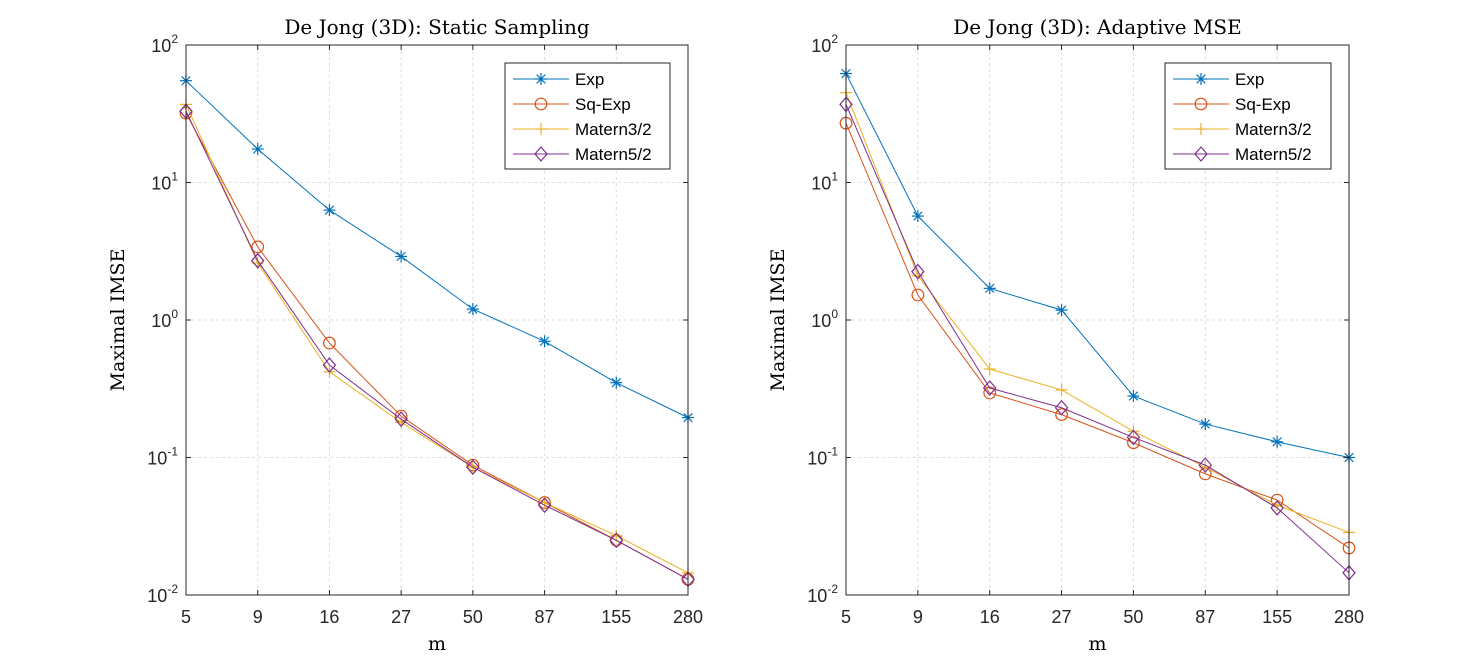 This screenshot has height=658, width=1483. Describe the element at coordinates (1248, 116) in the screenshot. I see `legend-box` at that location.